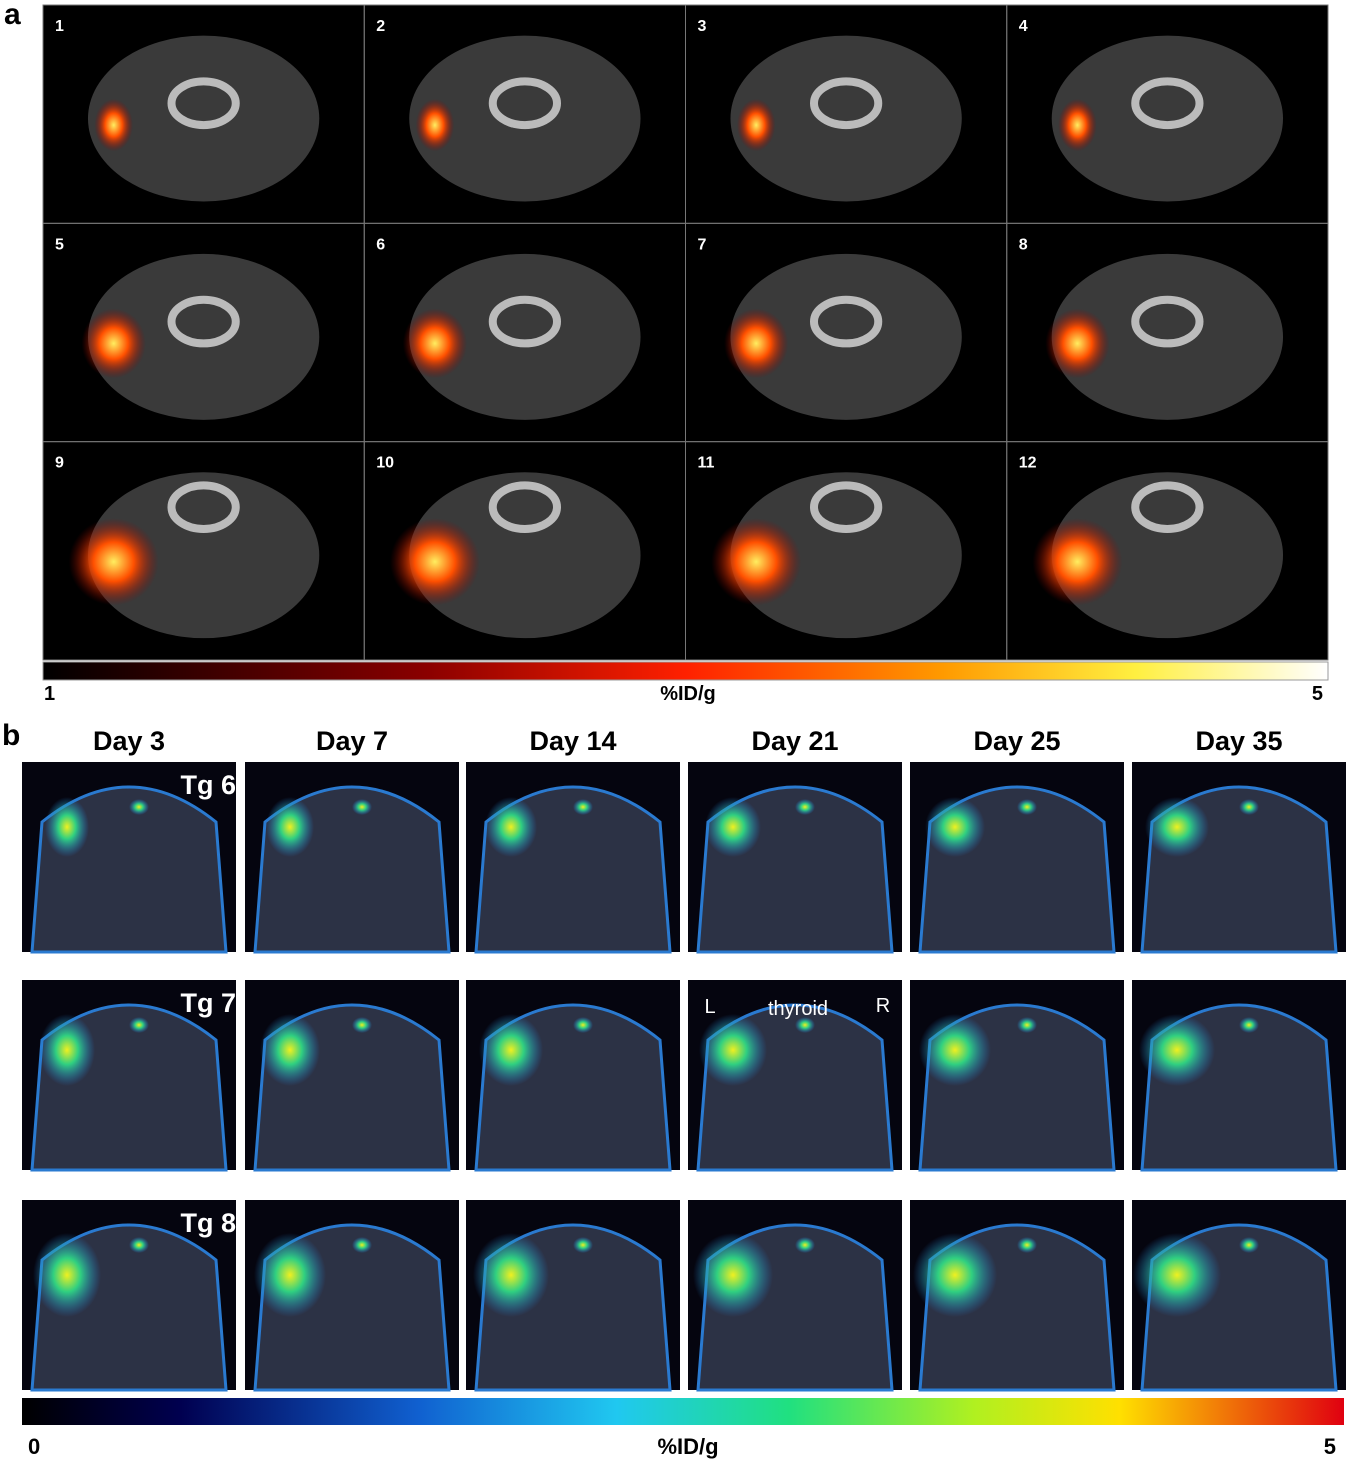 The height and width of the screenshot is (1471, 1350). What do you see at coordinates (685, 671) in the screenshot?
I see `colorbar-a` at bounding box center [685, 671].